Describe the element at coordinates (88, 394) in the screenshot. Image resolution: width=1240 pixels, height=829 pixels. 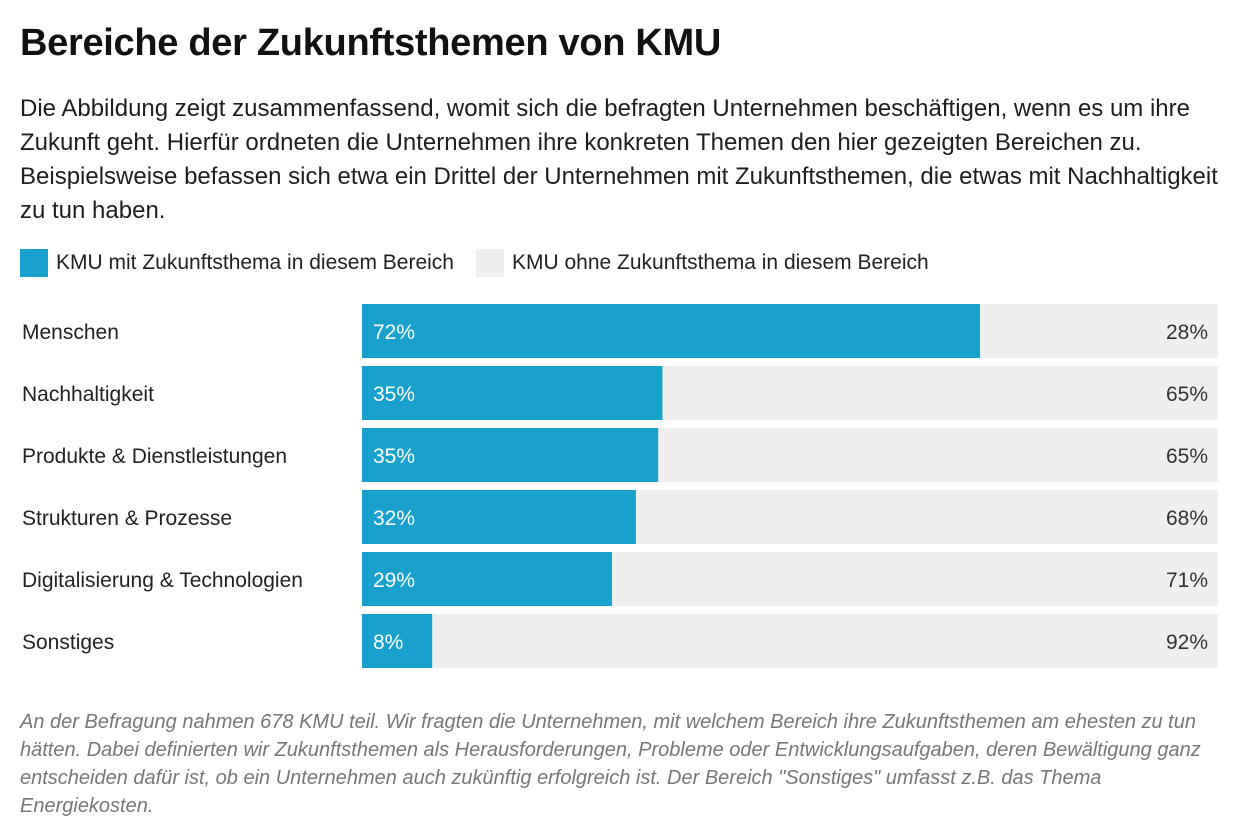
I see `category-label: Nachhaltigkeit` at that location.